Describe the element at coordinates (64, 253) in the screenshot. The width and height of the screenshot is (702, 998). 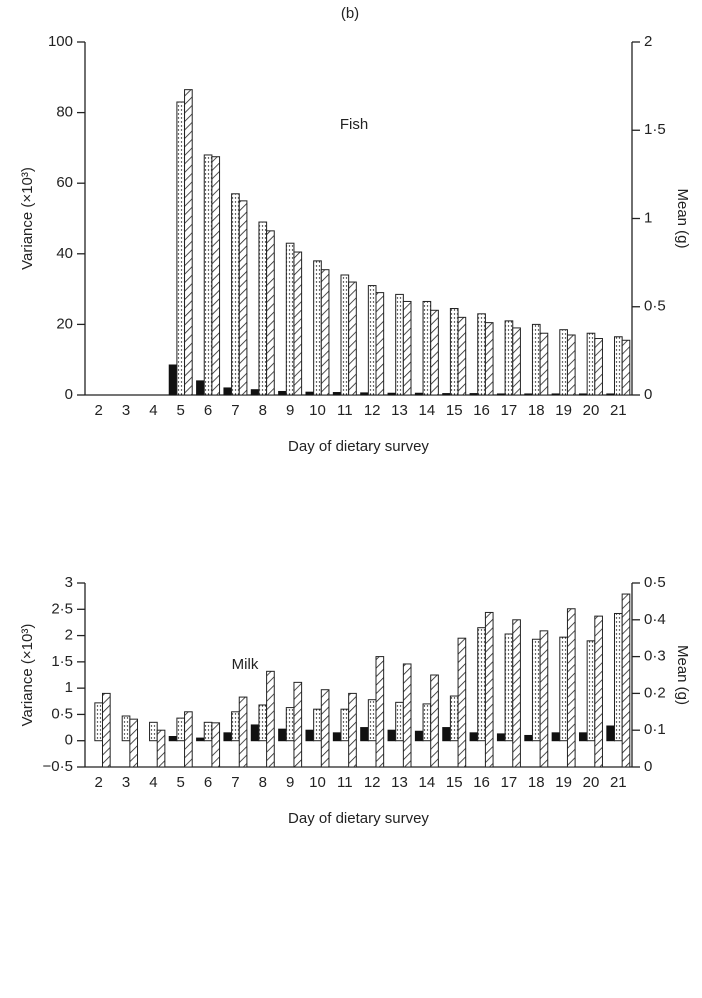
I see `y-tick-label: 40` at that location.